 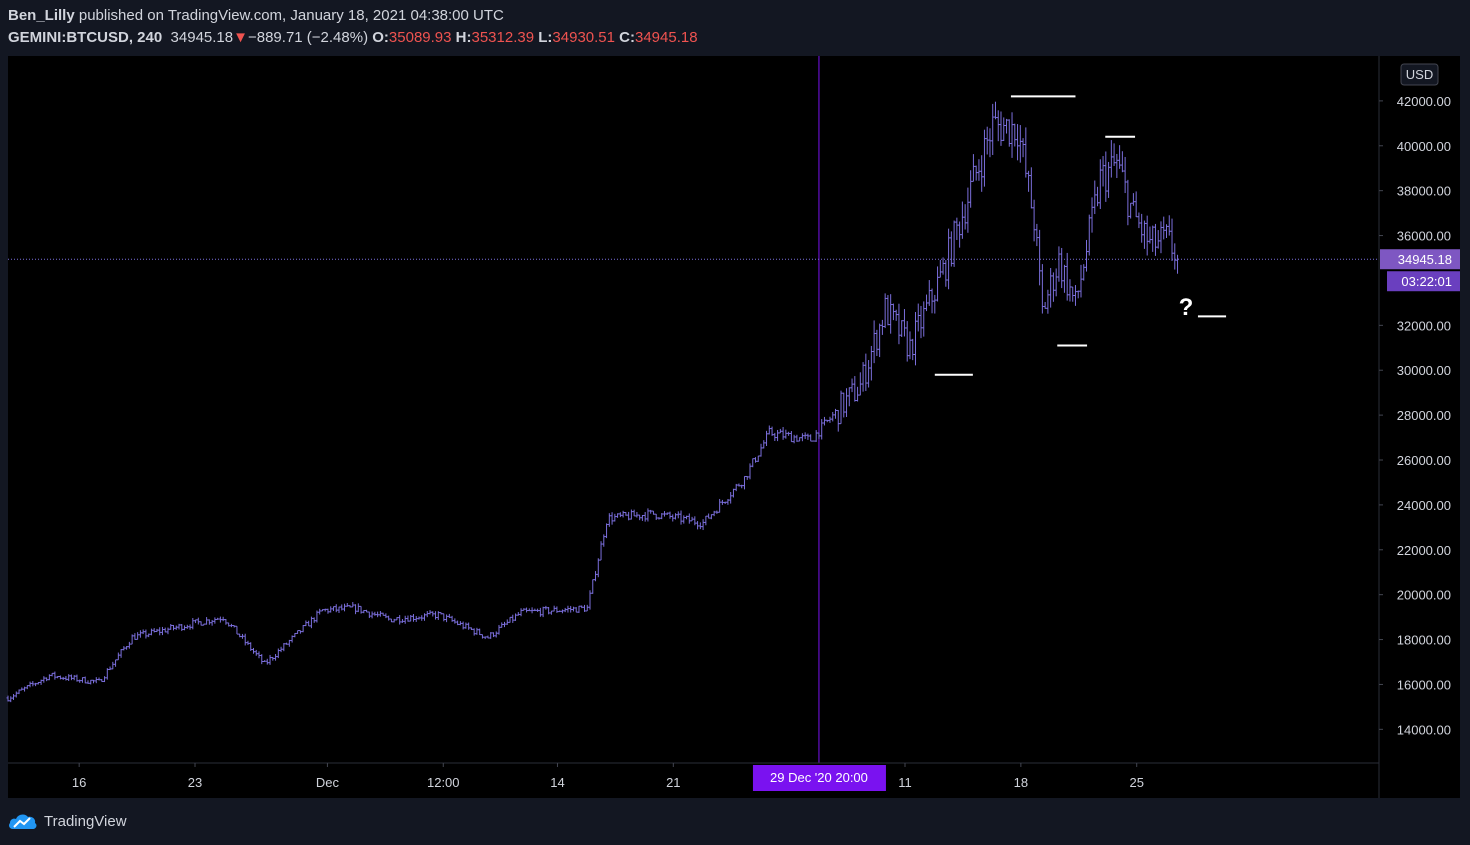 What do you see at coordinates (1425, 259) in the screenshot?
I see `last-price-badge-label: 34945.18` at bounding box center [1425, 259].